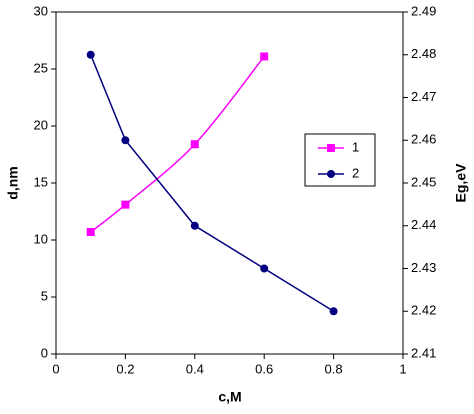 Image resolution: width=474 pixels, height=414 pixels. What do you see at coordinates (55, 368) in the screenshot?
I see `x-tick-label: 0` at bounding box center [55, 368].